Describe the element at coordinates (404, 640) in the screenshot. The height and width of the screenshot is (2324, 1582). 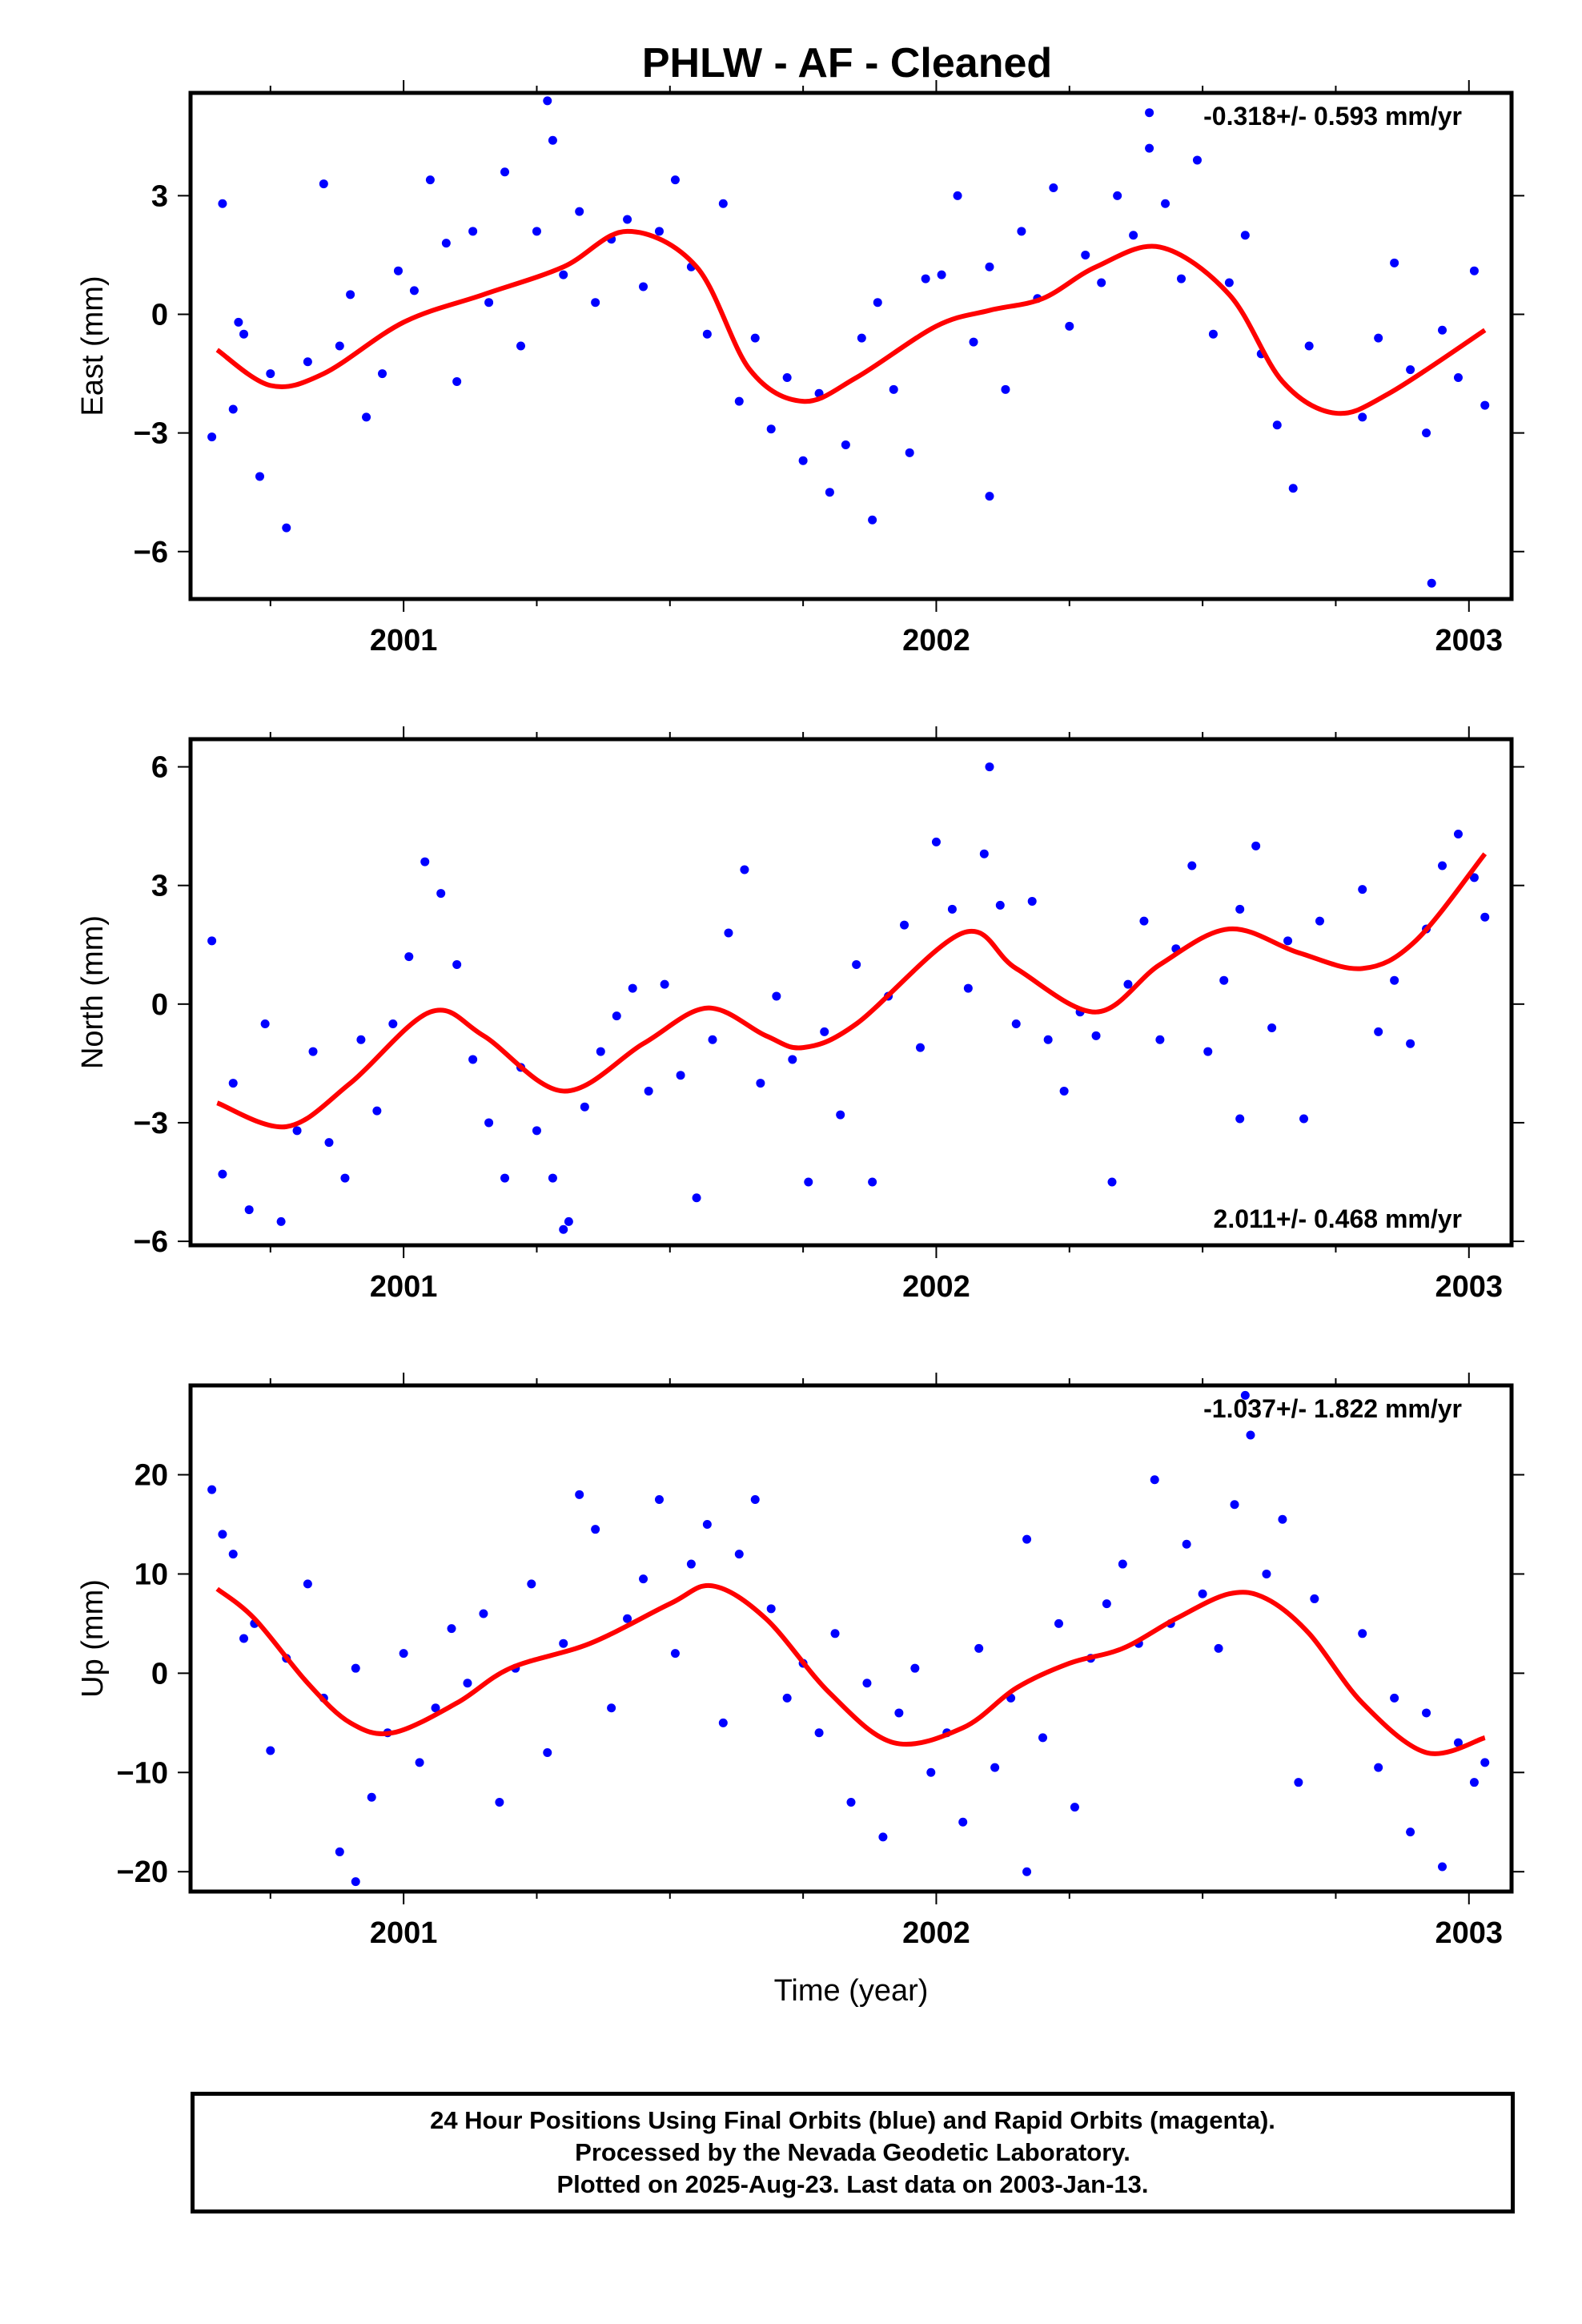
I see `x-tick-label: 2001` at that location.